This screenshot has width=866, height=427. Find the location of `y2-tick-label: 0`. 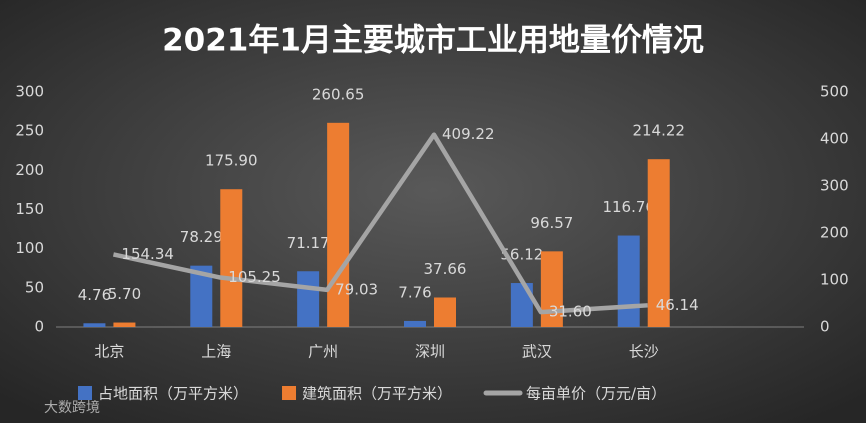

y2-tick-label: 0 is located at coordinates (825, 327).